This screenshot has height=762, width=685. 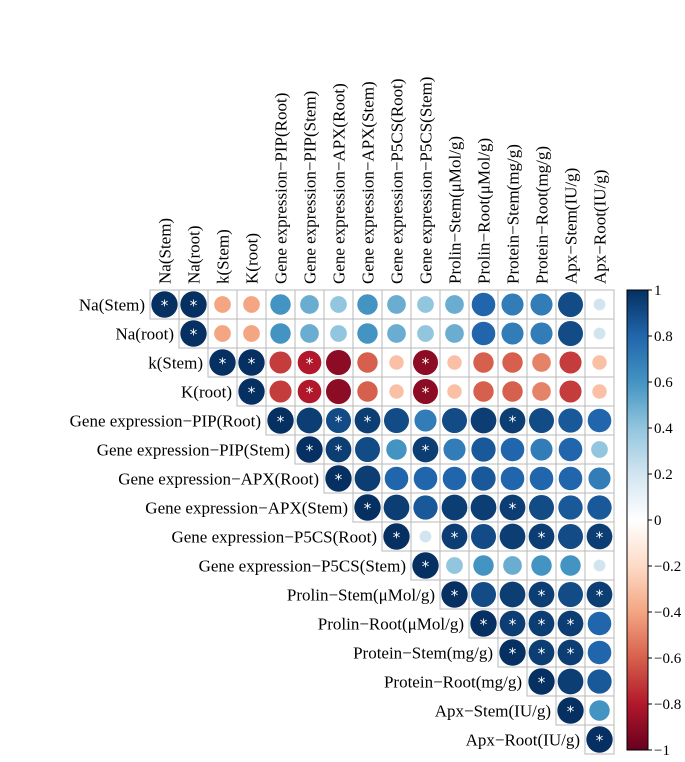 I want to click on column-label: K(root), so click(x=252, y=258).